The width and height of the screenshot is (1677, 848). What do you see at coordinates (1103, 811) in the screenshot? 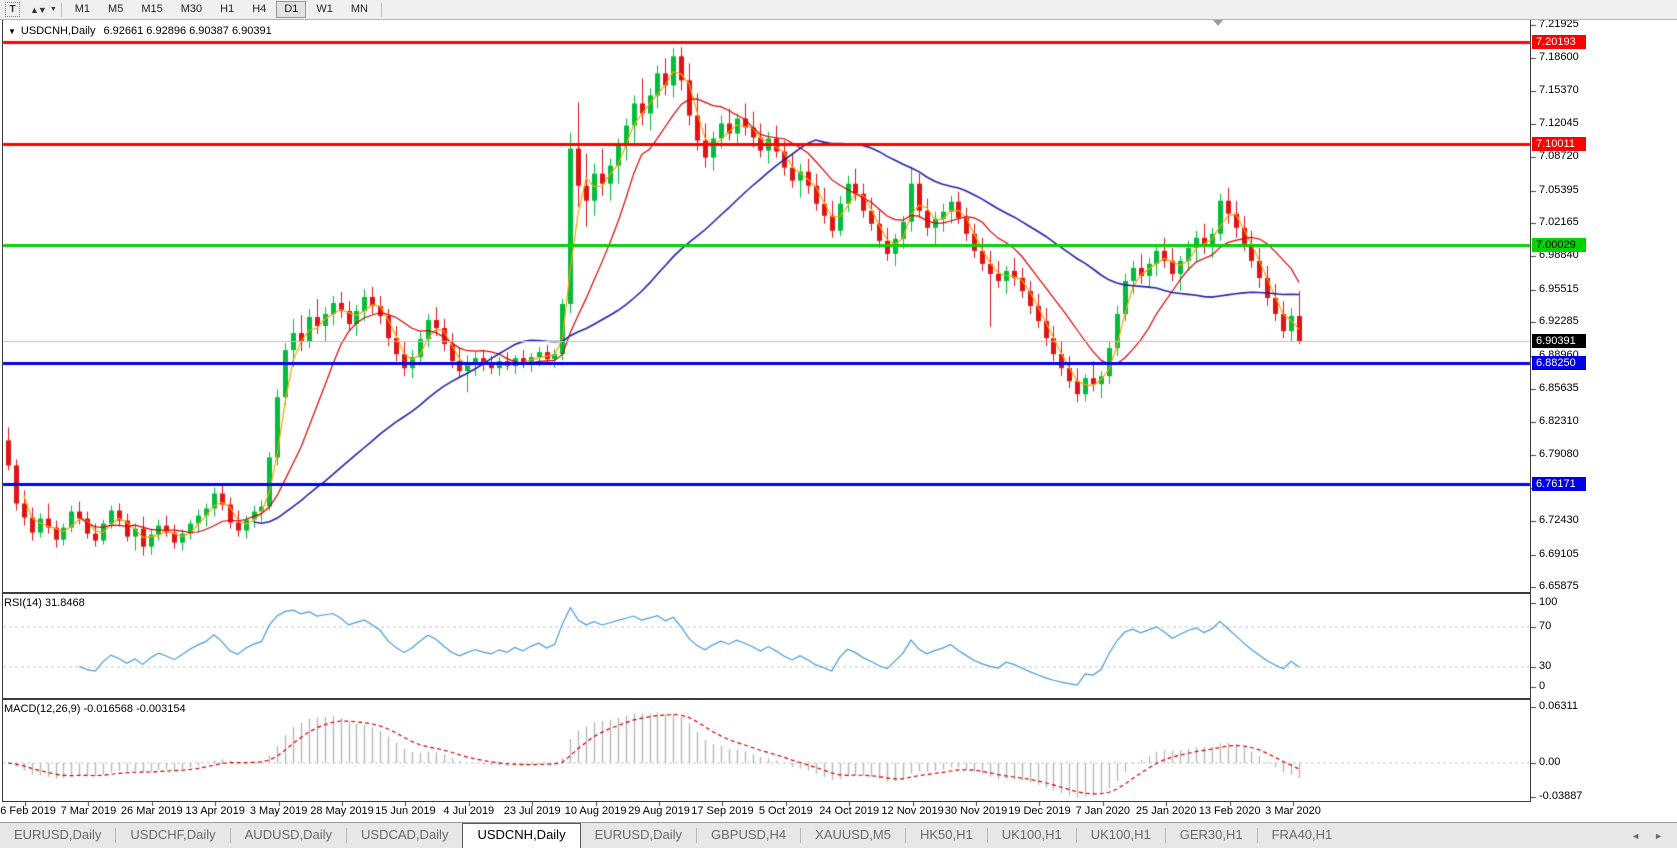
I see `date-tick-label: 7 Jan 2020` at bounding box center [1103, 811].